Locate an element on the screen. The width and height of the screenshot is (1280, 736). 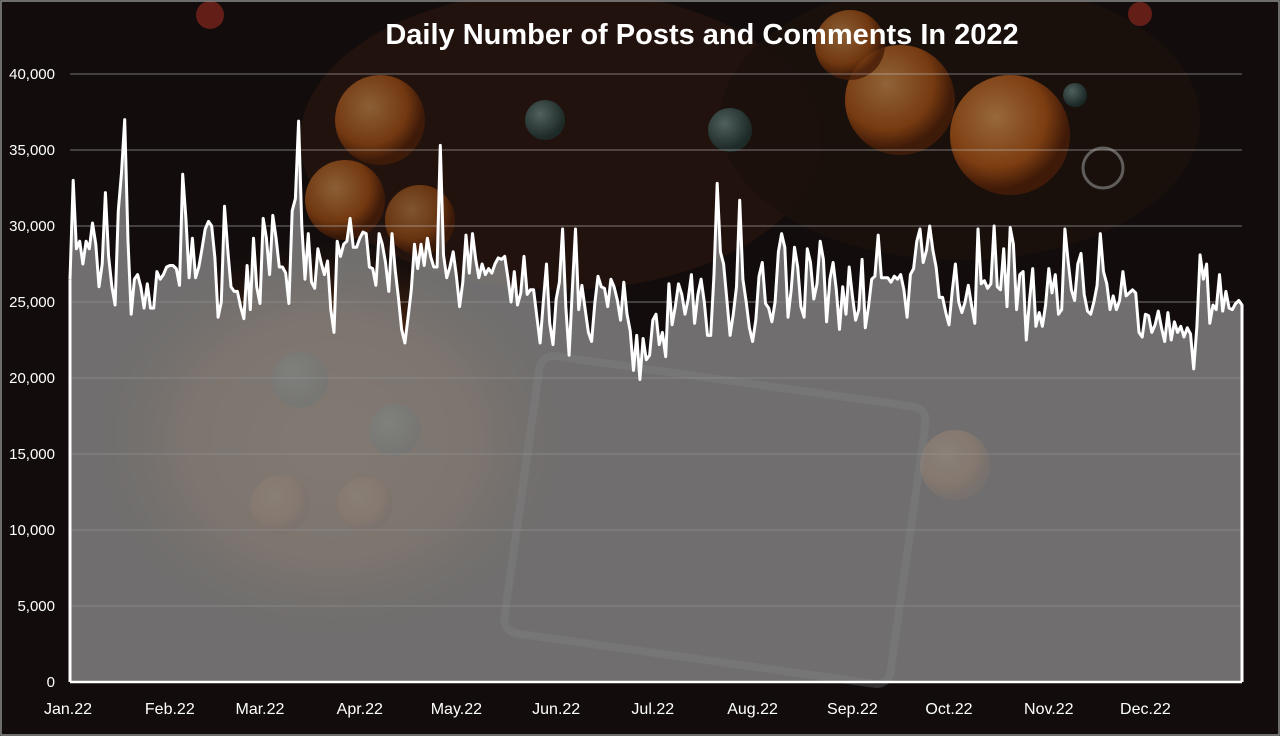
x-tick-label: Apr.22 is located at coordinates (360, 709).